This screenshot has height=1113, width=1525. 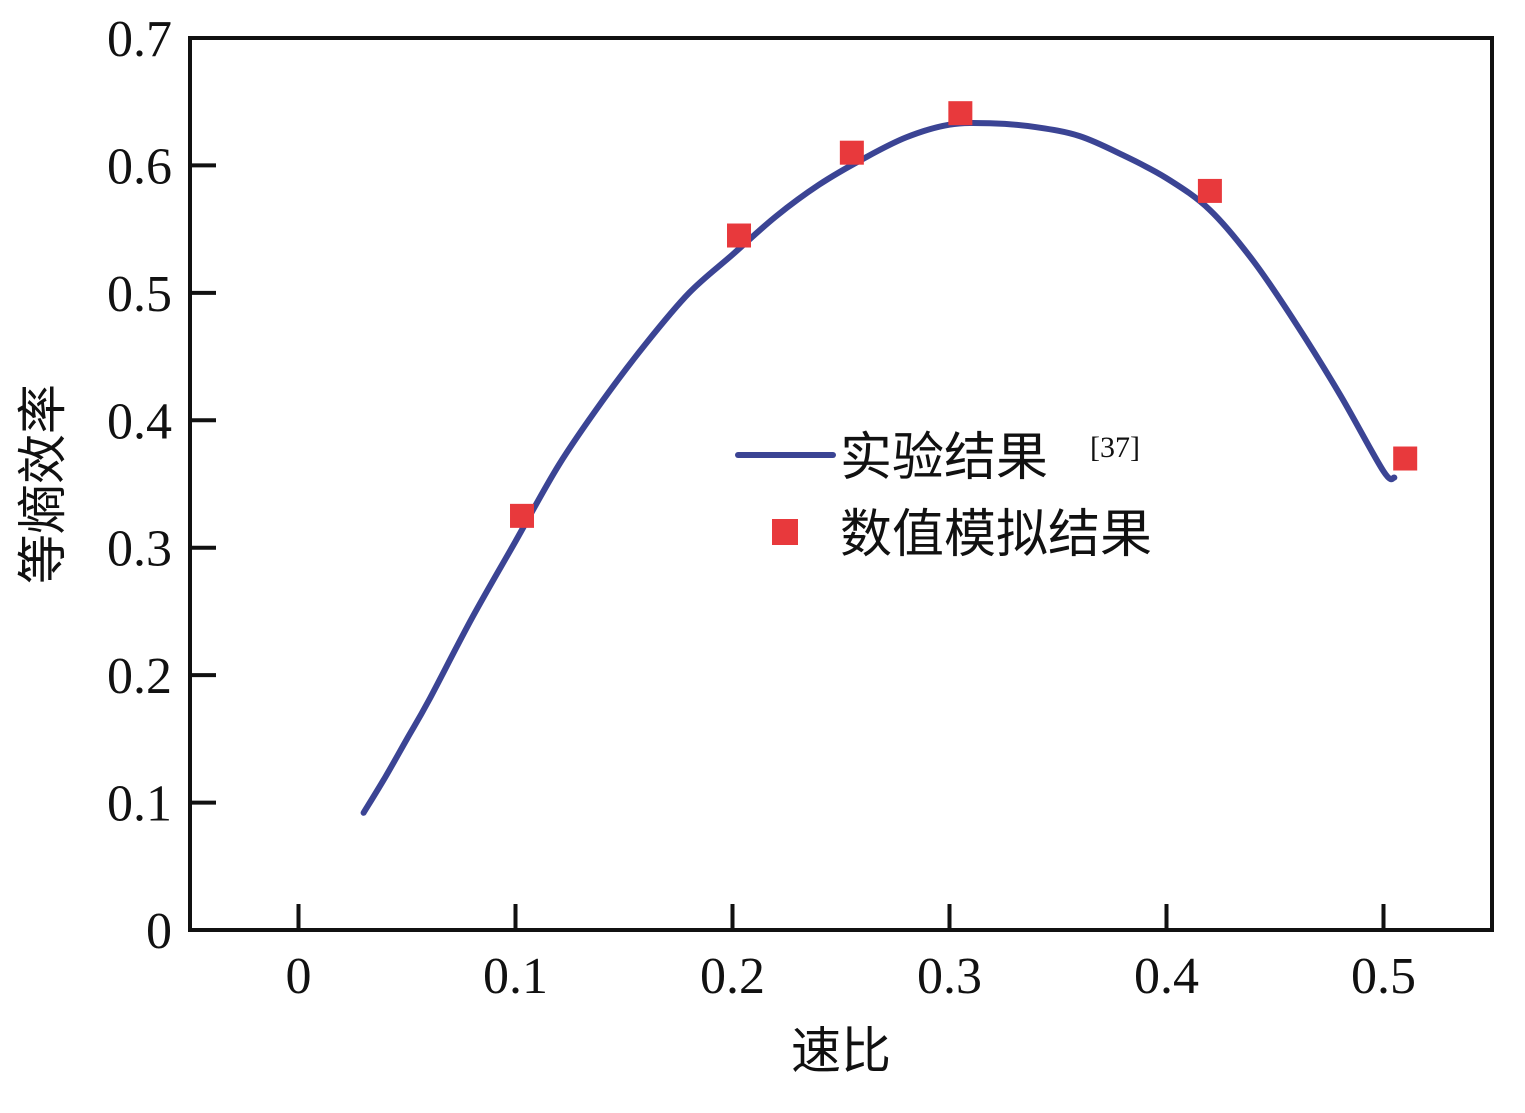 What do you see at coordinates (732, 976) in the screenshot?
I see `x-tick-label: 0.2` at bounding box center [732, 976].